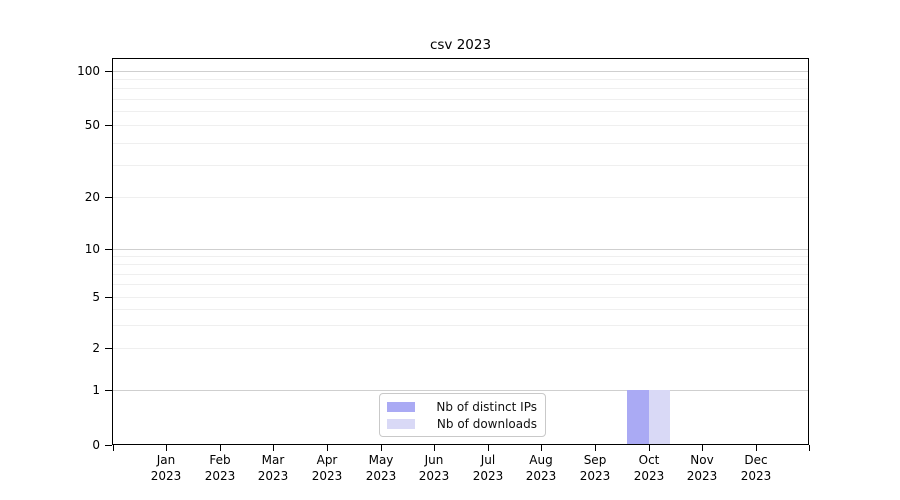 This screenshot has width=900, height=500. Describe the element at coordinates (702, 460) in the screenshot. I see `x-tick-month: Nov` at that location.